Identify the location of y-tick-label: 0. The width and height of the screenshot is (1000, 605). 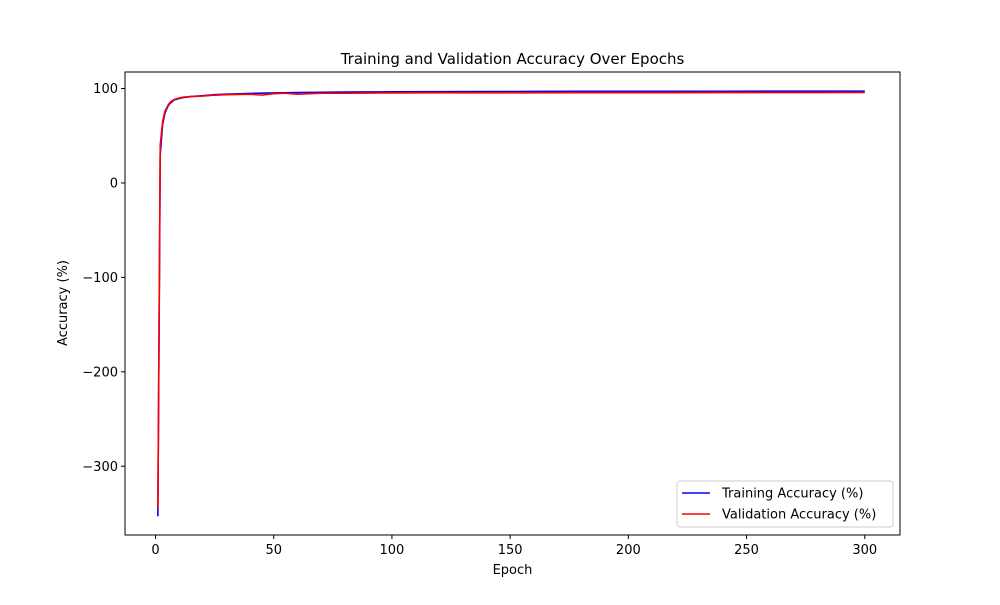
(114, 183).